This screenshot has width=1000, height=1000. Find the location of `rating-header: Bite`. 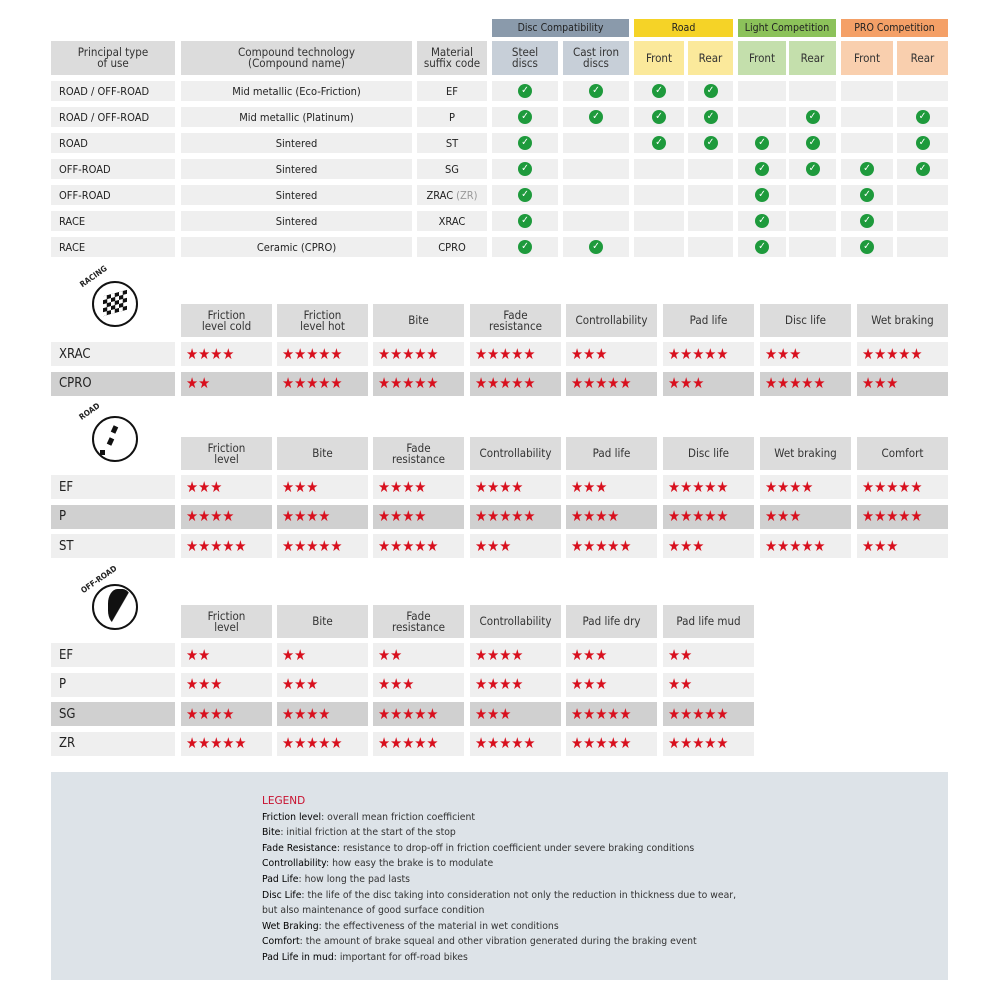

rating-header: Bite is located at coordinates (322, 453).